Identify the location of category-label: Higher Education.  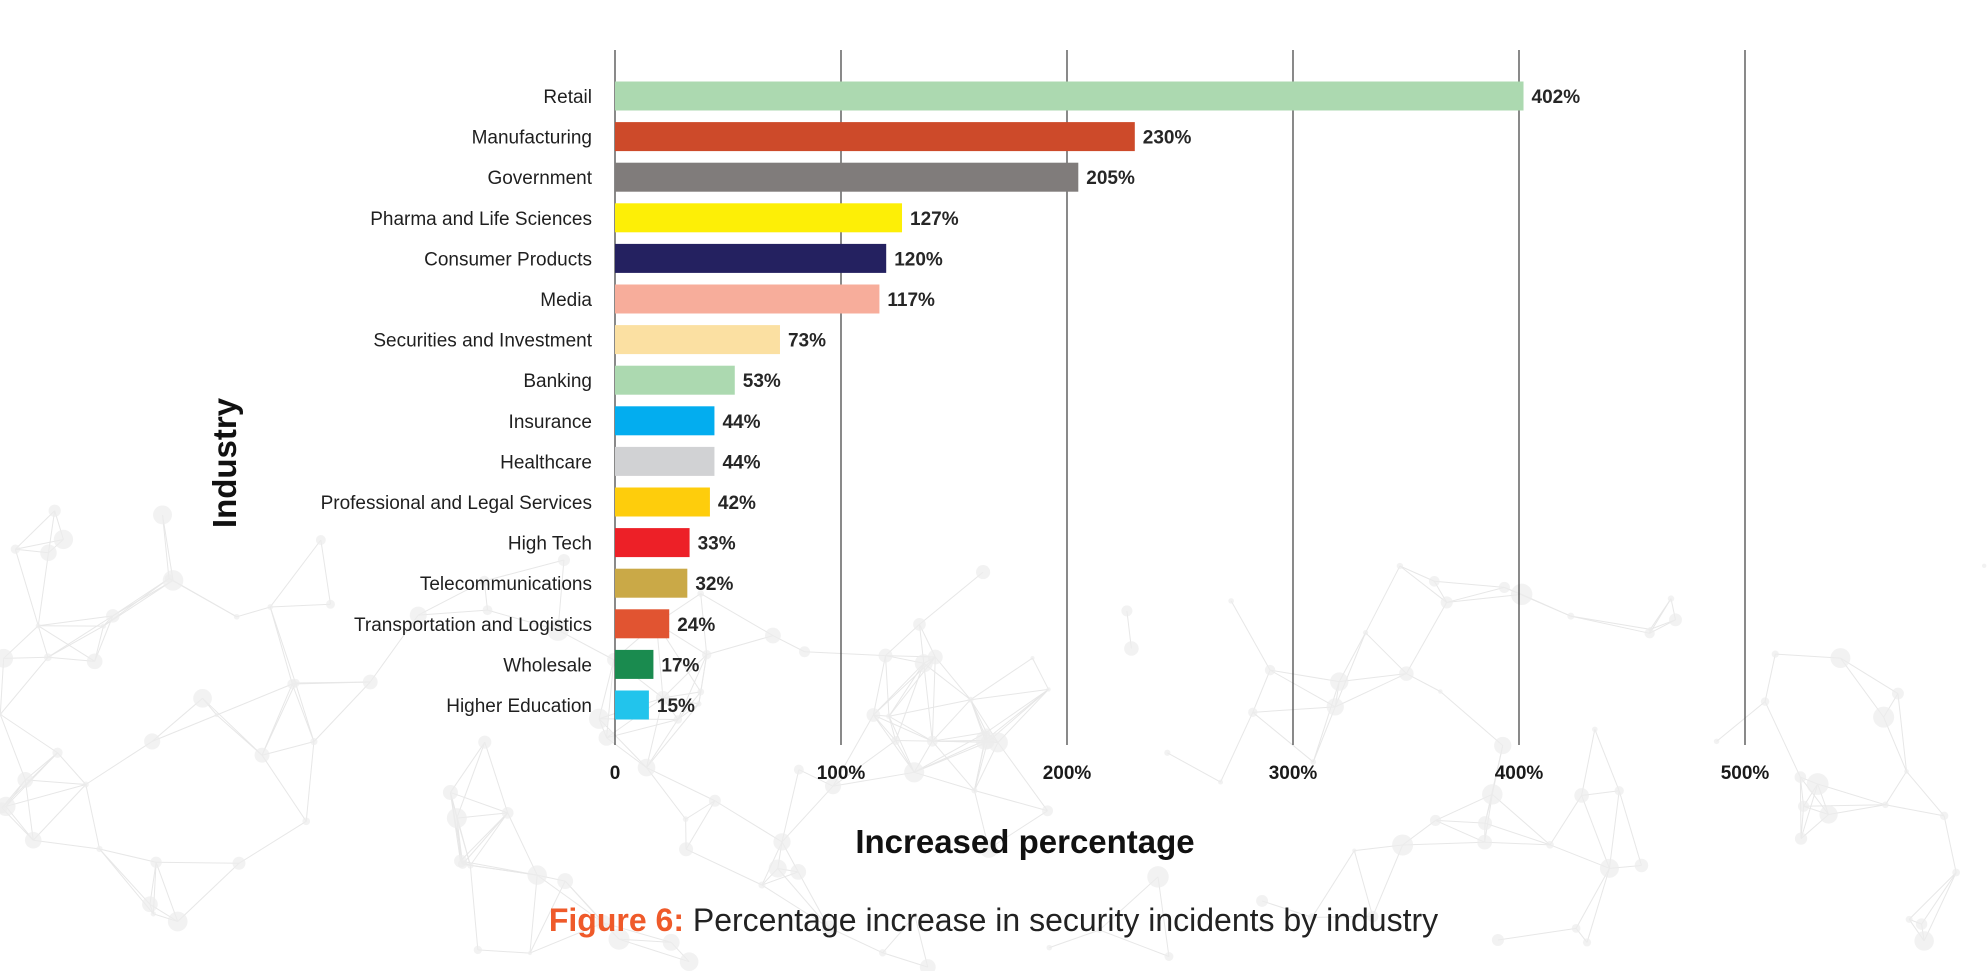
(519, 706).